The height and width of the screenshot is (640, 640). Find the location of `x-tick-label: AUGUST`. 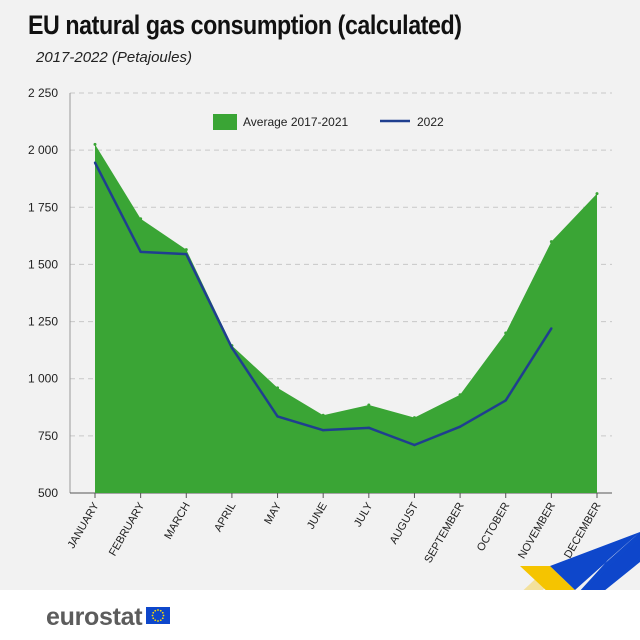

x-tick-label: AUGUST is located at coordinates (404, 523).